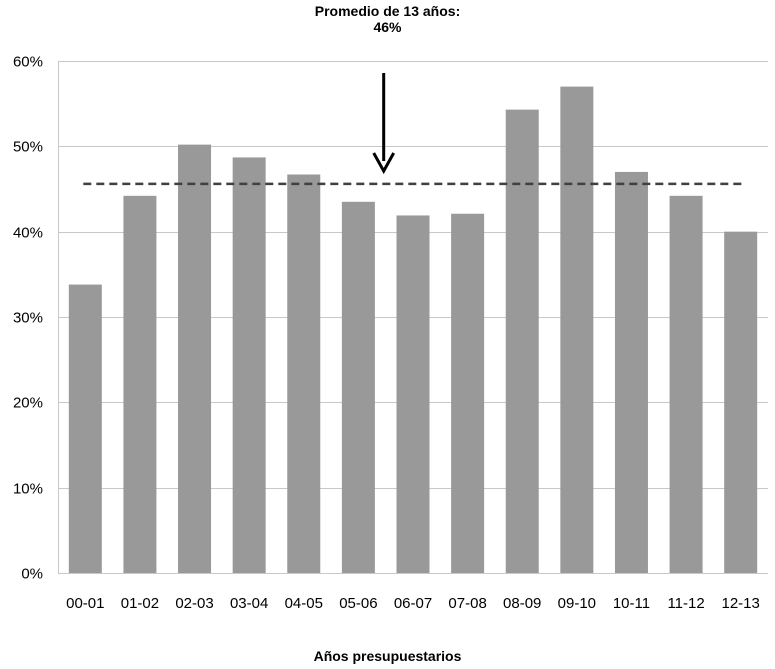 The height and width of the screenshot is (669, 775). What do you see at coordinates (387, 11) in the screenshot?
I see `annotation-line1: Promedio de 13 años:` at bounding box center [387, 11].